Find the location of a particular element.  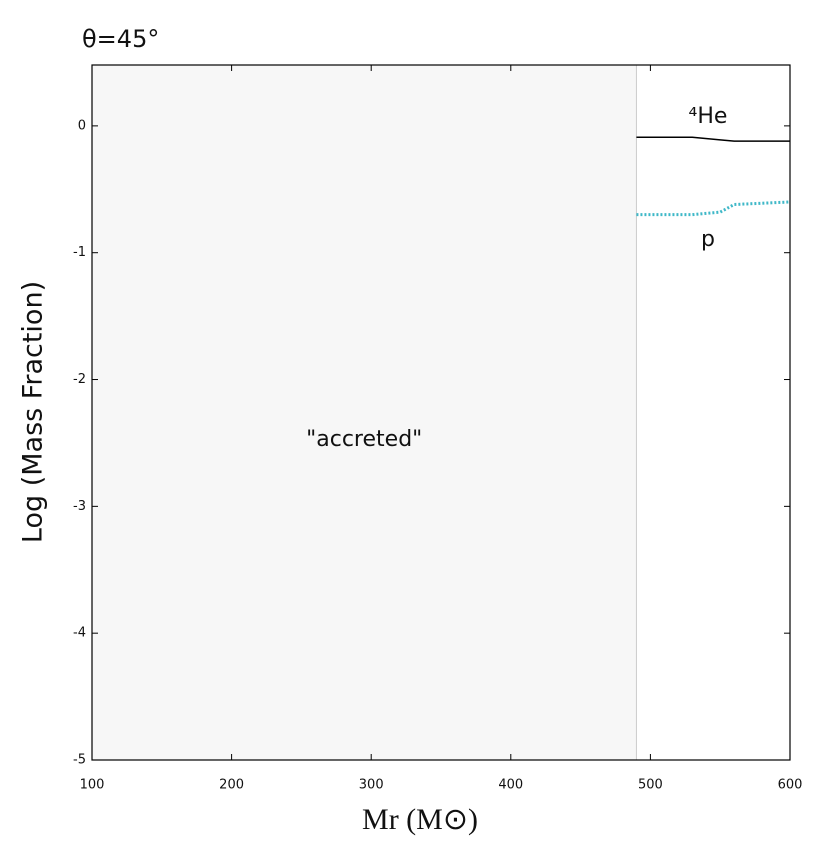

x-tick-label: 600 is located at coordinates (790, 785).